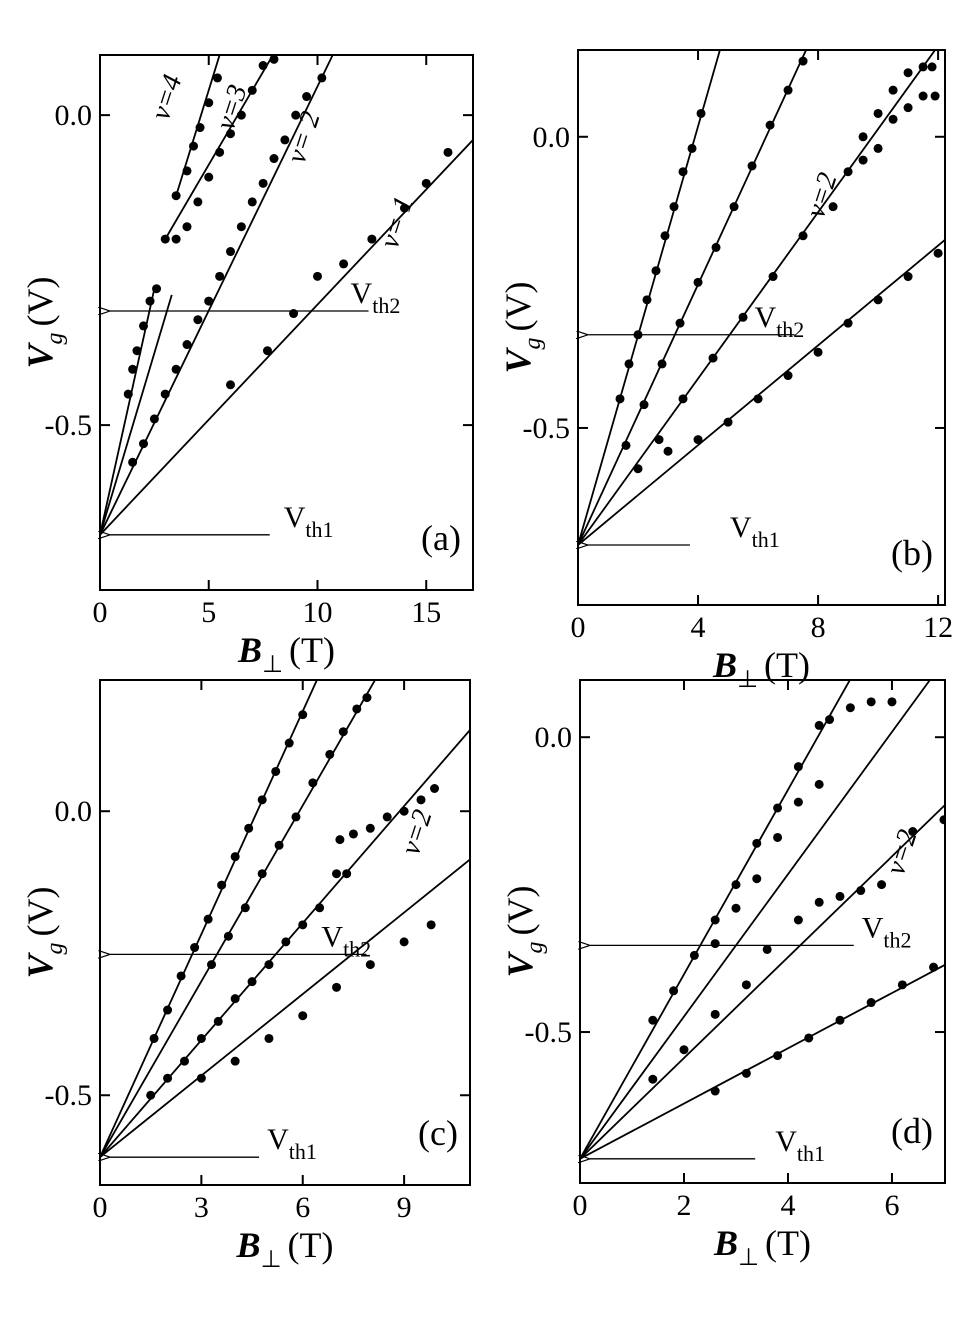 This screenshot has height=1321, width=977. What do you see at coordinates (938, 627) in the screenshot?
I see `x-tick-label: 12` at bounding box center [938, 627].